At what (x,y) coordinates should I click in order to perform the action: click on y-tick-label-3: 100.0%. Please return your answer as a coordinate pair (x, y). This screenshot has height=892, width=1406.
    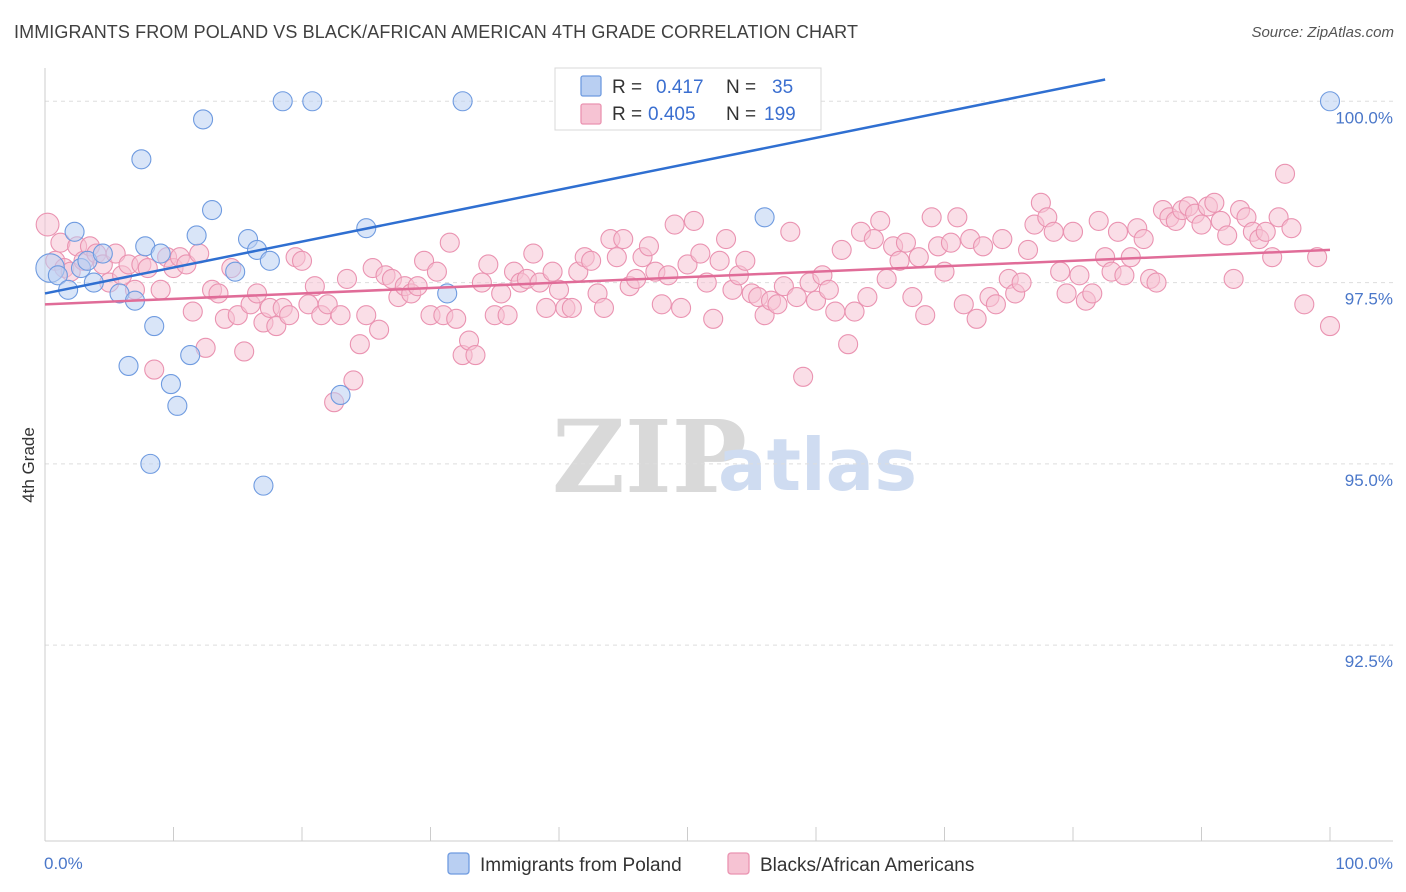
    Looking at the image, I should click on (1364, 117).